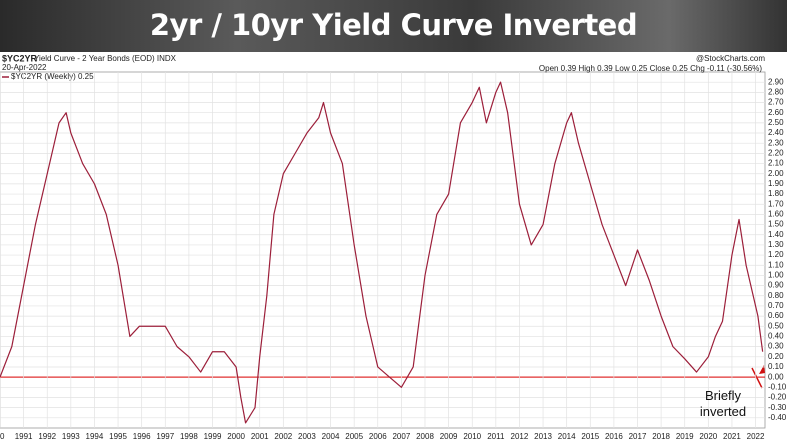 Image resolution: width=787 pixels, height=445 pixels. I want to click on y-tick-label: 2.20, so click(776, 152).